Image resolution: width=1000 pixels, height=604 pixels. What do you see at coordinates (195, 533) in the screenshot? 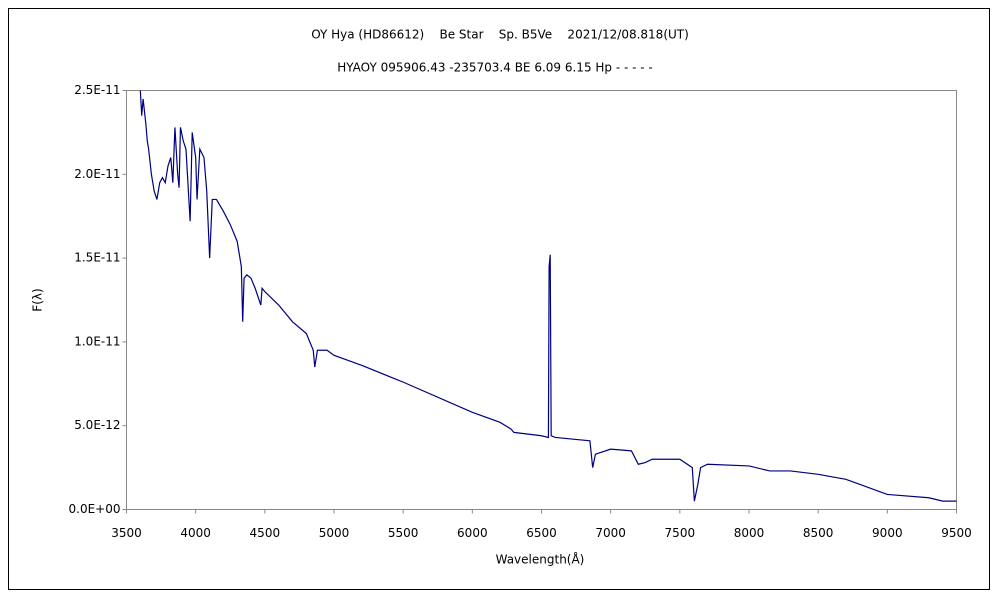
I see `x-tick-label: 4000` at bounding box center [195, 533].